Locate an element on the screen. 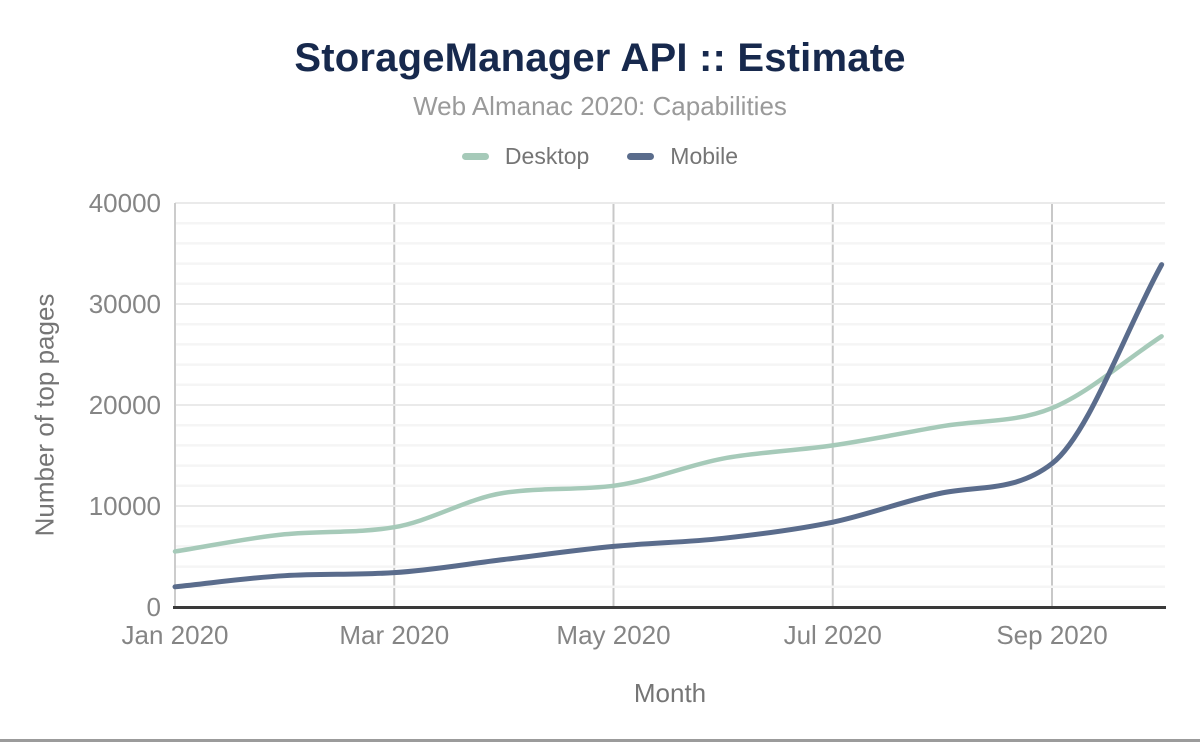  chart-subtitle: Web Almanac 2020: Capabilities is located at coordinates (600, 106).